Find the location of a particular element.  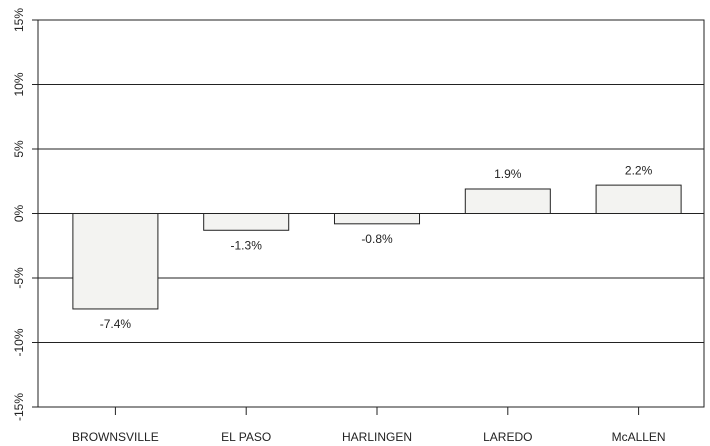

value-label: -0.8% is located at coordinates (377, 239).